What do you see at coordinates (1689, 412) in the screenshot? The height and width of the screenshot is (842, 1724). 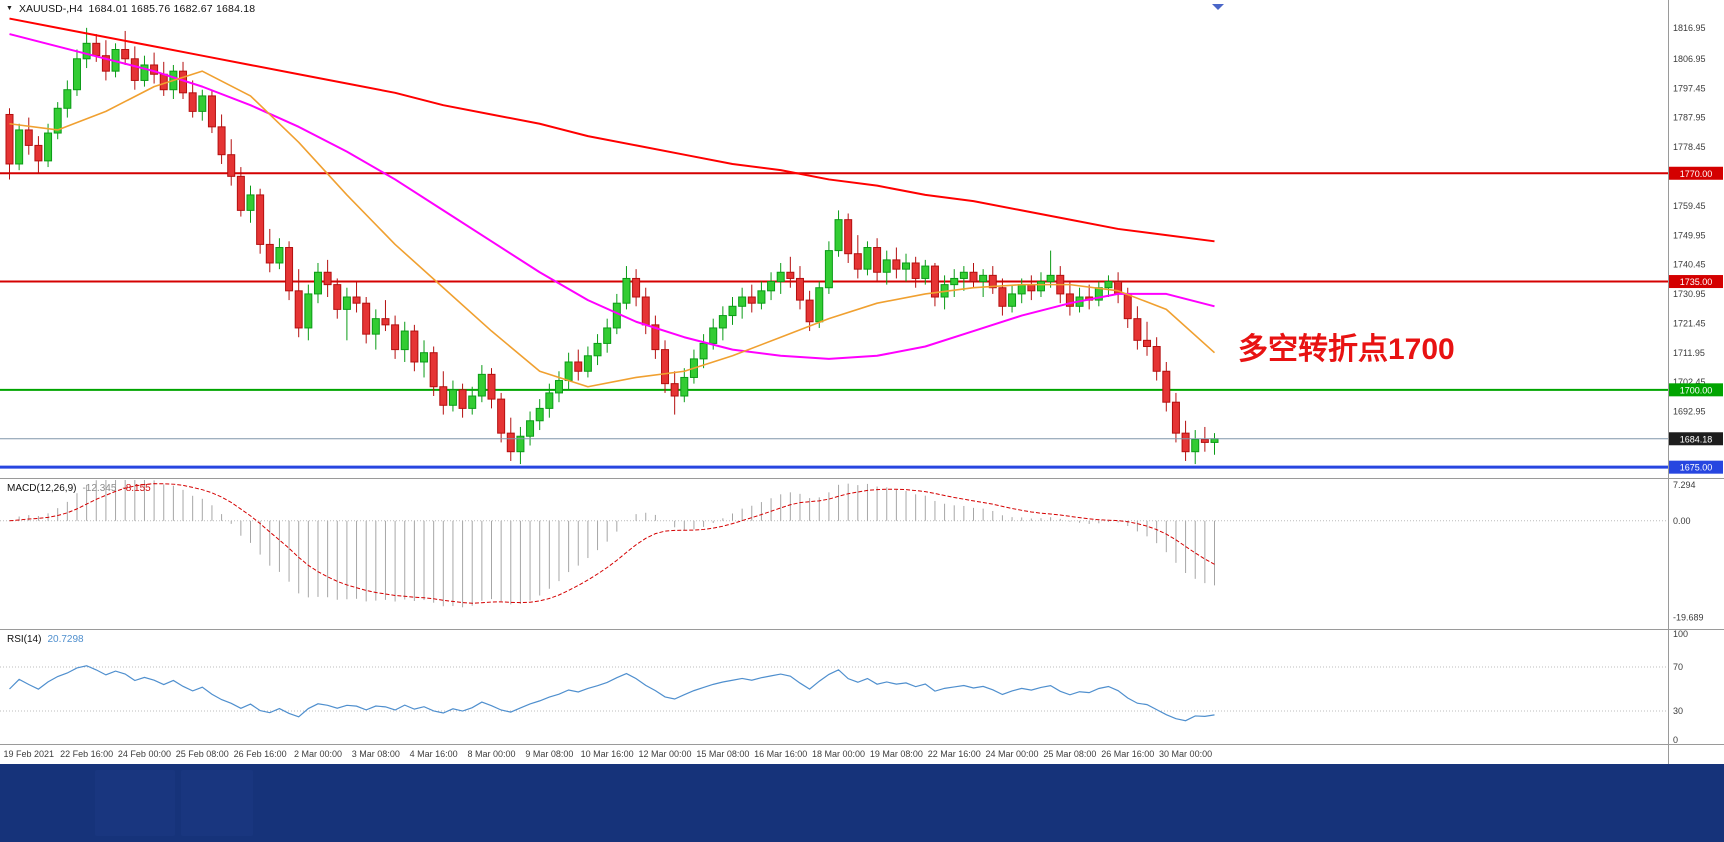 I see `svg-text: 1692.95` at bounding box center [1689, 412].